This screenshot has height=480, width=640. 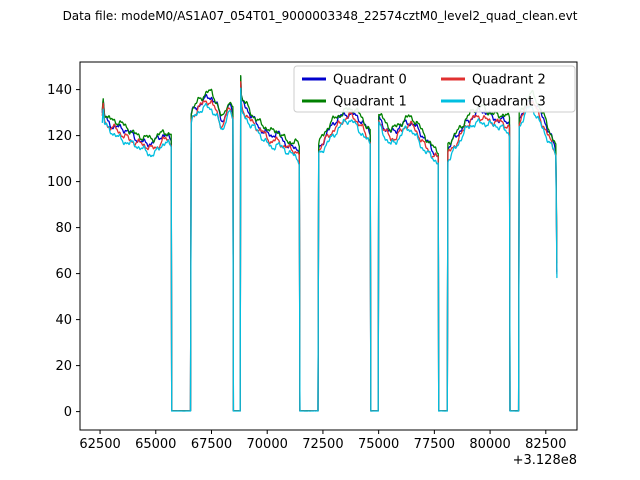 What do you see at coordinates (434, 89) in the screenshot?
I see `legend-box` at bounding box center [434, 89].